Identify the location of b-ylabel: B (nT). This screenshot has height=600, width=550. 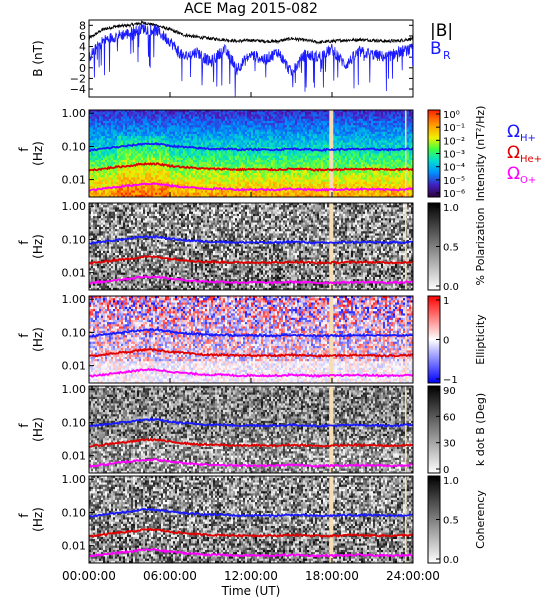
(38, 58).